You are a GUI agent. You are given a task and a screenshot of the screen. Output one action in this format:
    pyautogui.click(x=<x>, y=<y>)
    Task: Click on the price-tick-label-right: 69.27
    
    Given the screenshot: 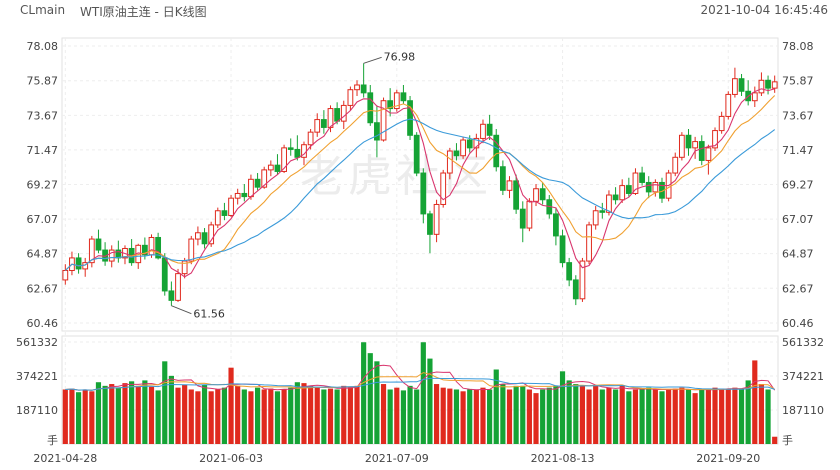 What is the action you would take?
    pyautogui.click(x=798, y=185)
    